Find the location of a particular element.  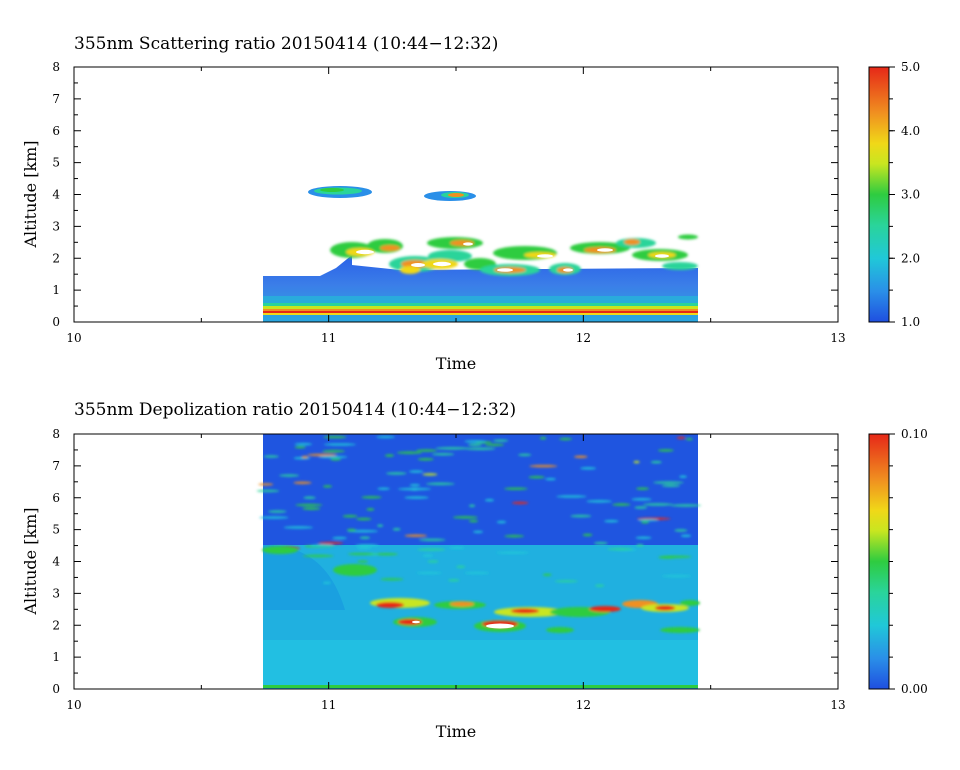

x-axis-label: Time is located at coordinates (456, 731).